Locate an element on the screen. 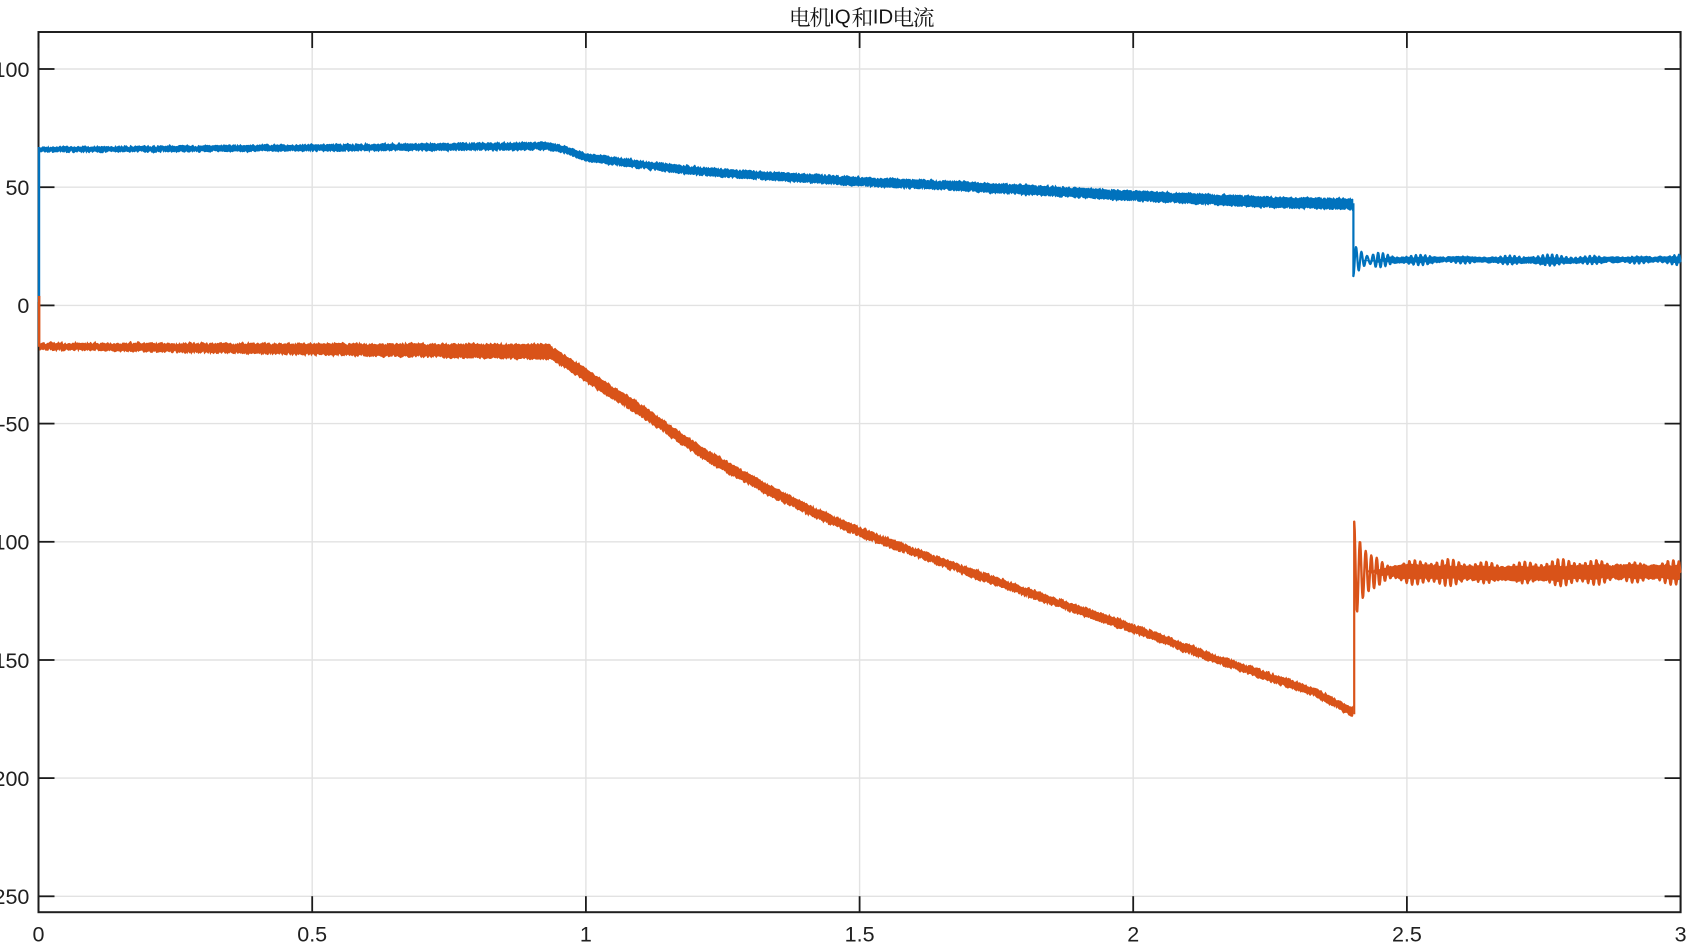 Image resolution: width=1702 pixels, height=949 pixels. svg-text: -150 is located at coordinates (14, 661).